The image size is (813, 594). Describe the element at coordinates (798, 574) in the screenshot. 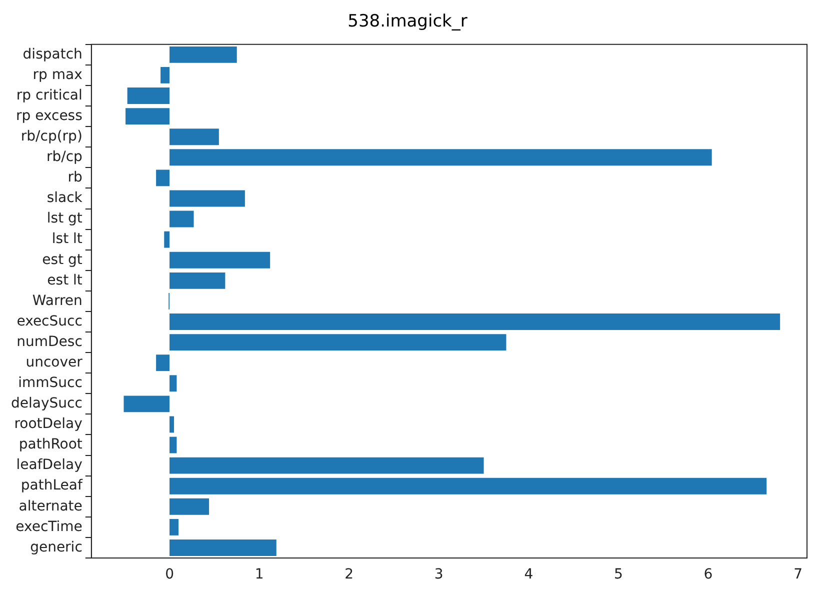

I see `x-tick-label: 7` at that location.